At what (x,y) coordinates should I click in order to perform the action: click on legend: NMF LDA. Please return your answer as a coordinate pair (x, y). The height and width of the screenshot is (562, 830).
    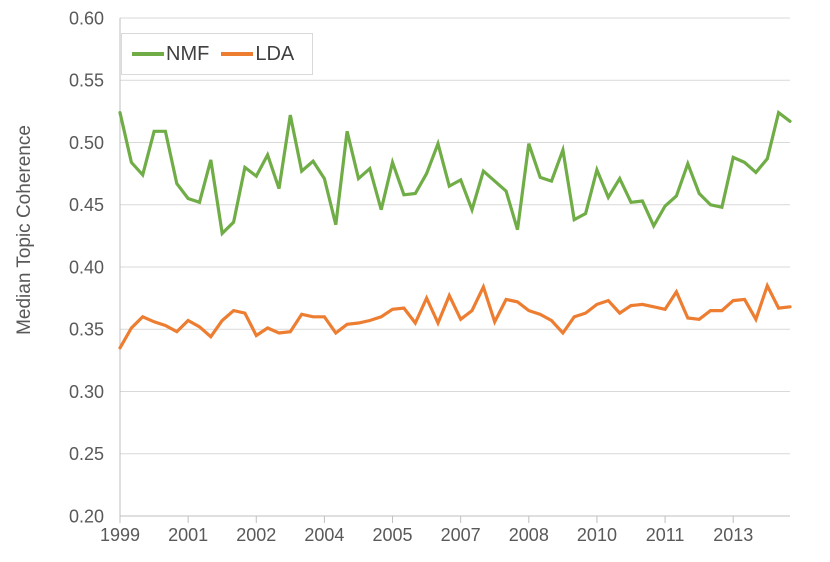
    Looking at the image, I should click on (217, 54).